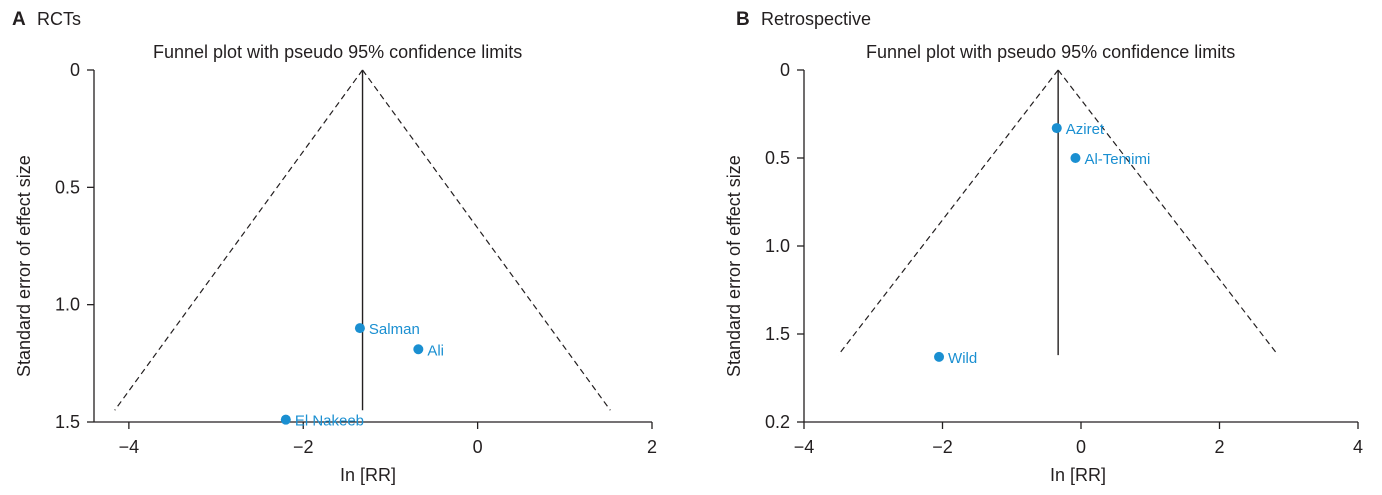 This screenshot has height=495, width=1382. What do you see at coordinates (329, 421) in the screenshot?
I see `data-point-label: El Nakeeb` at bounding box center [329, 421].